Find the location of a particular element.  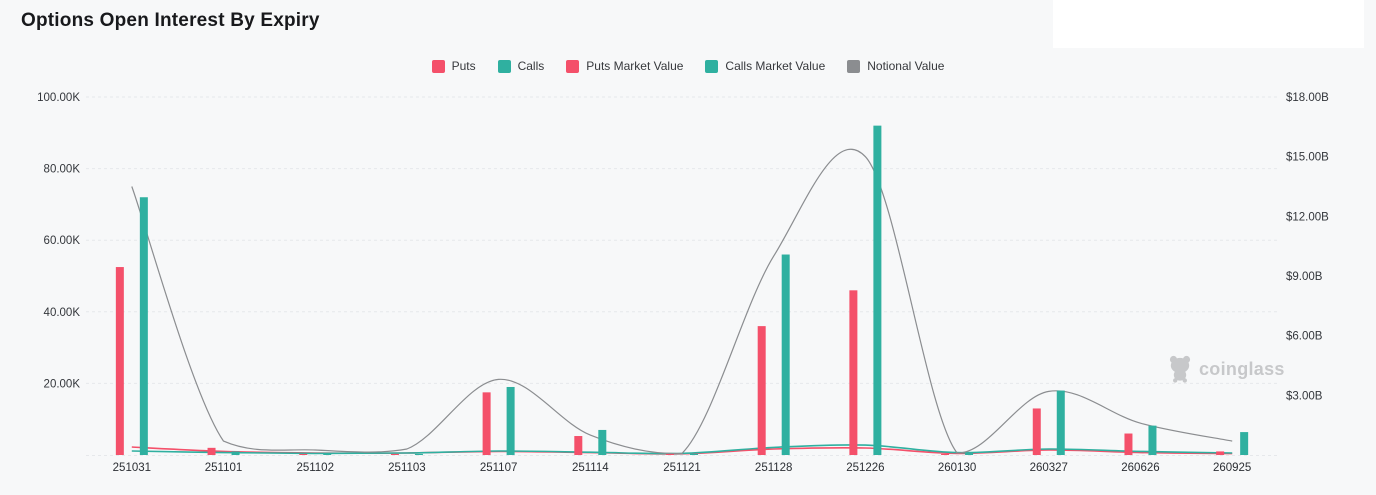

legend-label: Puts is located at coordinates (463, 66).